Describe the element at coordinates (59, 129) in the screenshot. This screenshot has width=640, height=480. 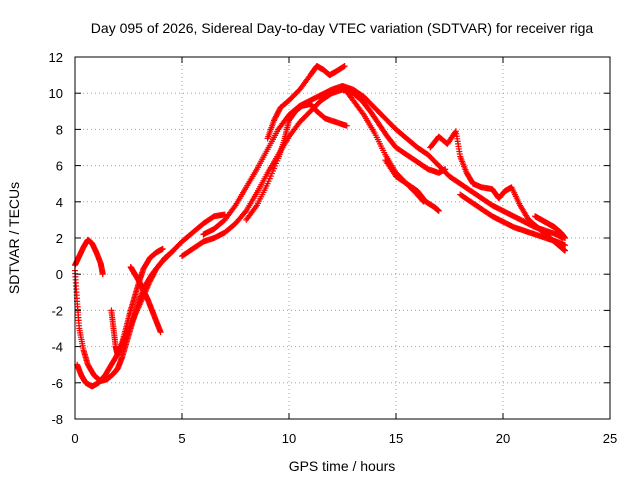
I see `y-tick-label: 8` at that location.